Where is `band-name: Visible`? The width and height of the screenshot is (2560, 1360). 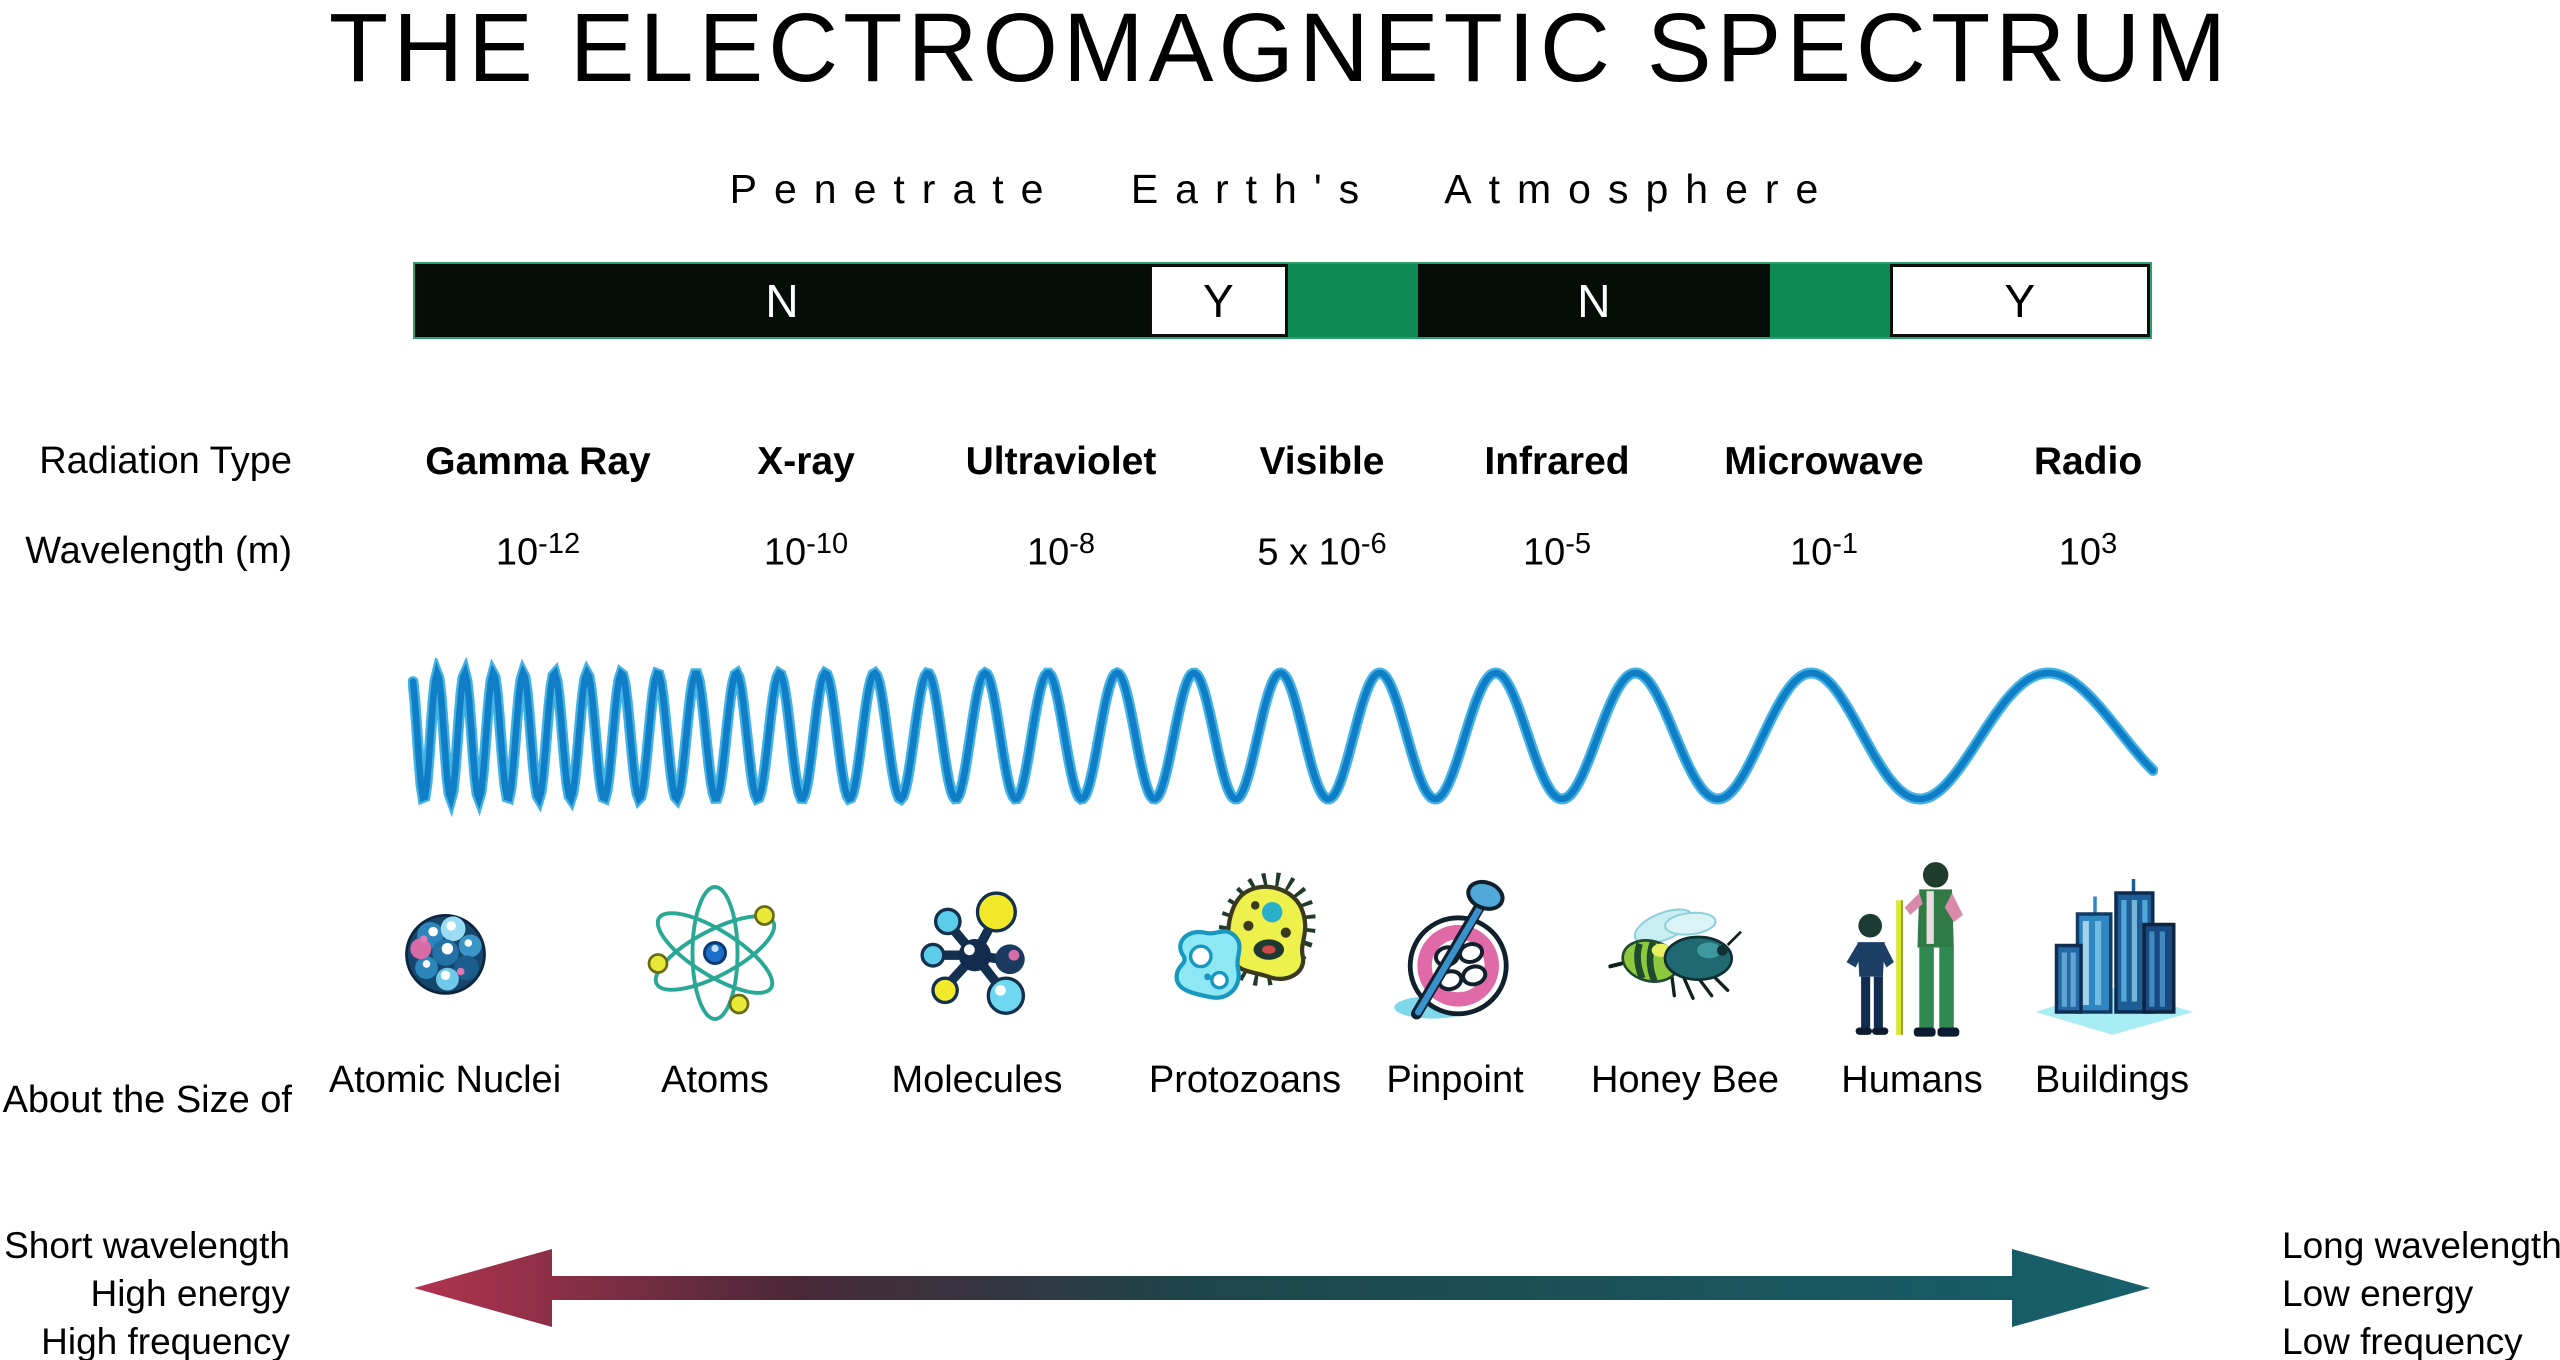
band-name: Visible is located at coordinates (1322, 461).